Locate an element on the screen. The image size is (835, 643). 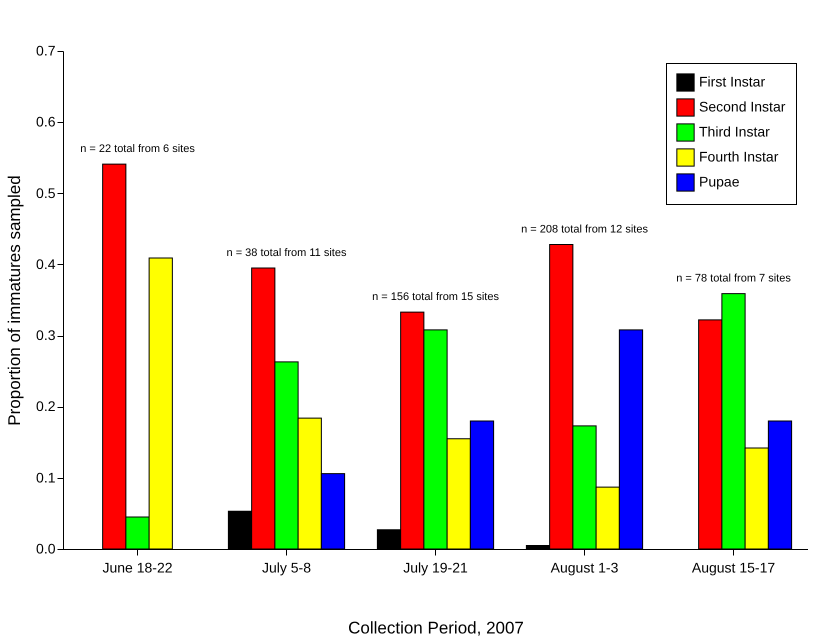
legend-label: Second Instar is located at coordinates (742, 106).